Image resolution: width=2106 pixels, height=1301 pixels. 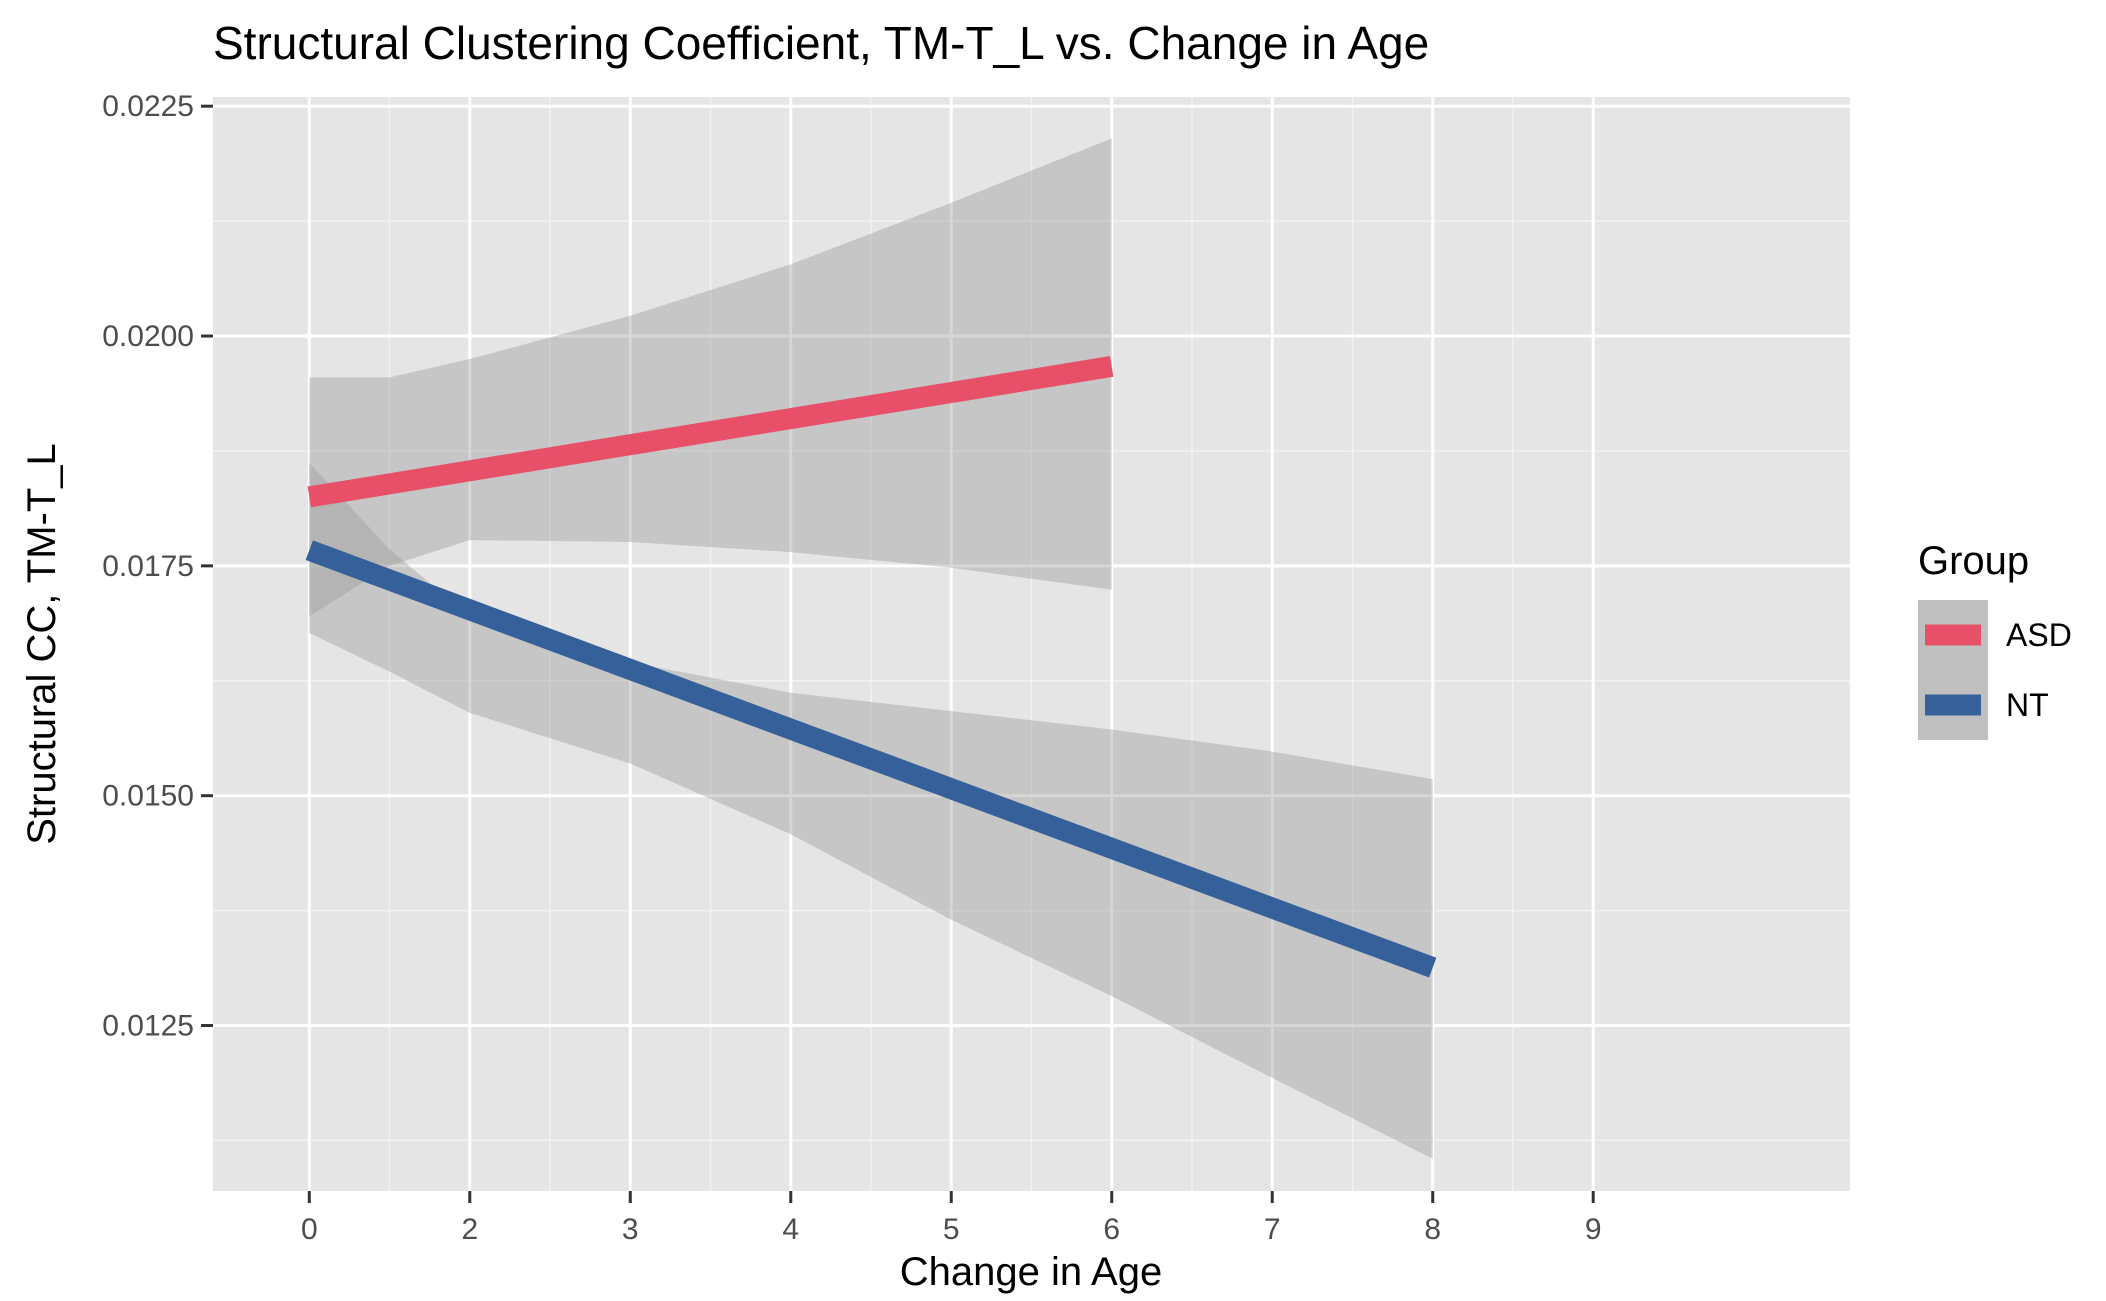 I want to click on legend-title: Group, so click(x=1973, y=561).